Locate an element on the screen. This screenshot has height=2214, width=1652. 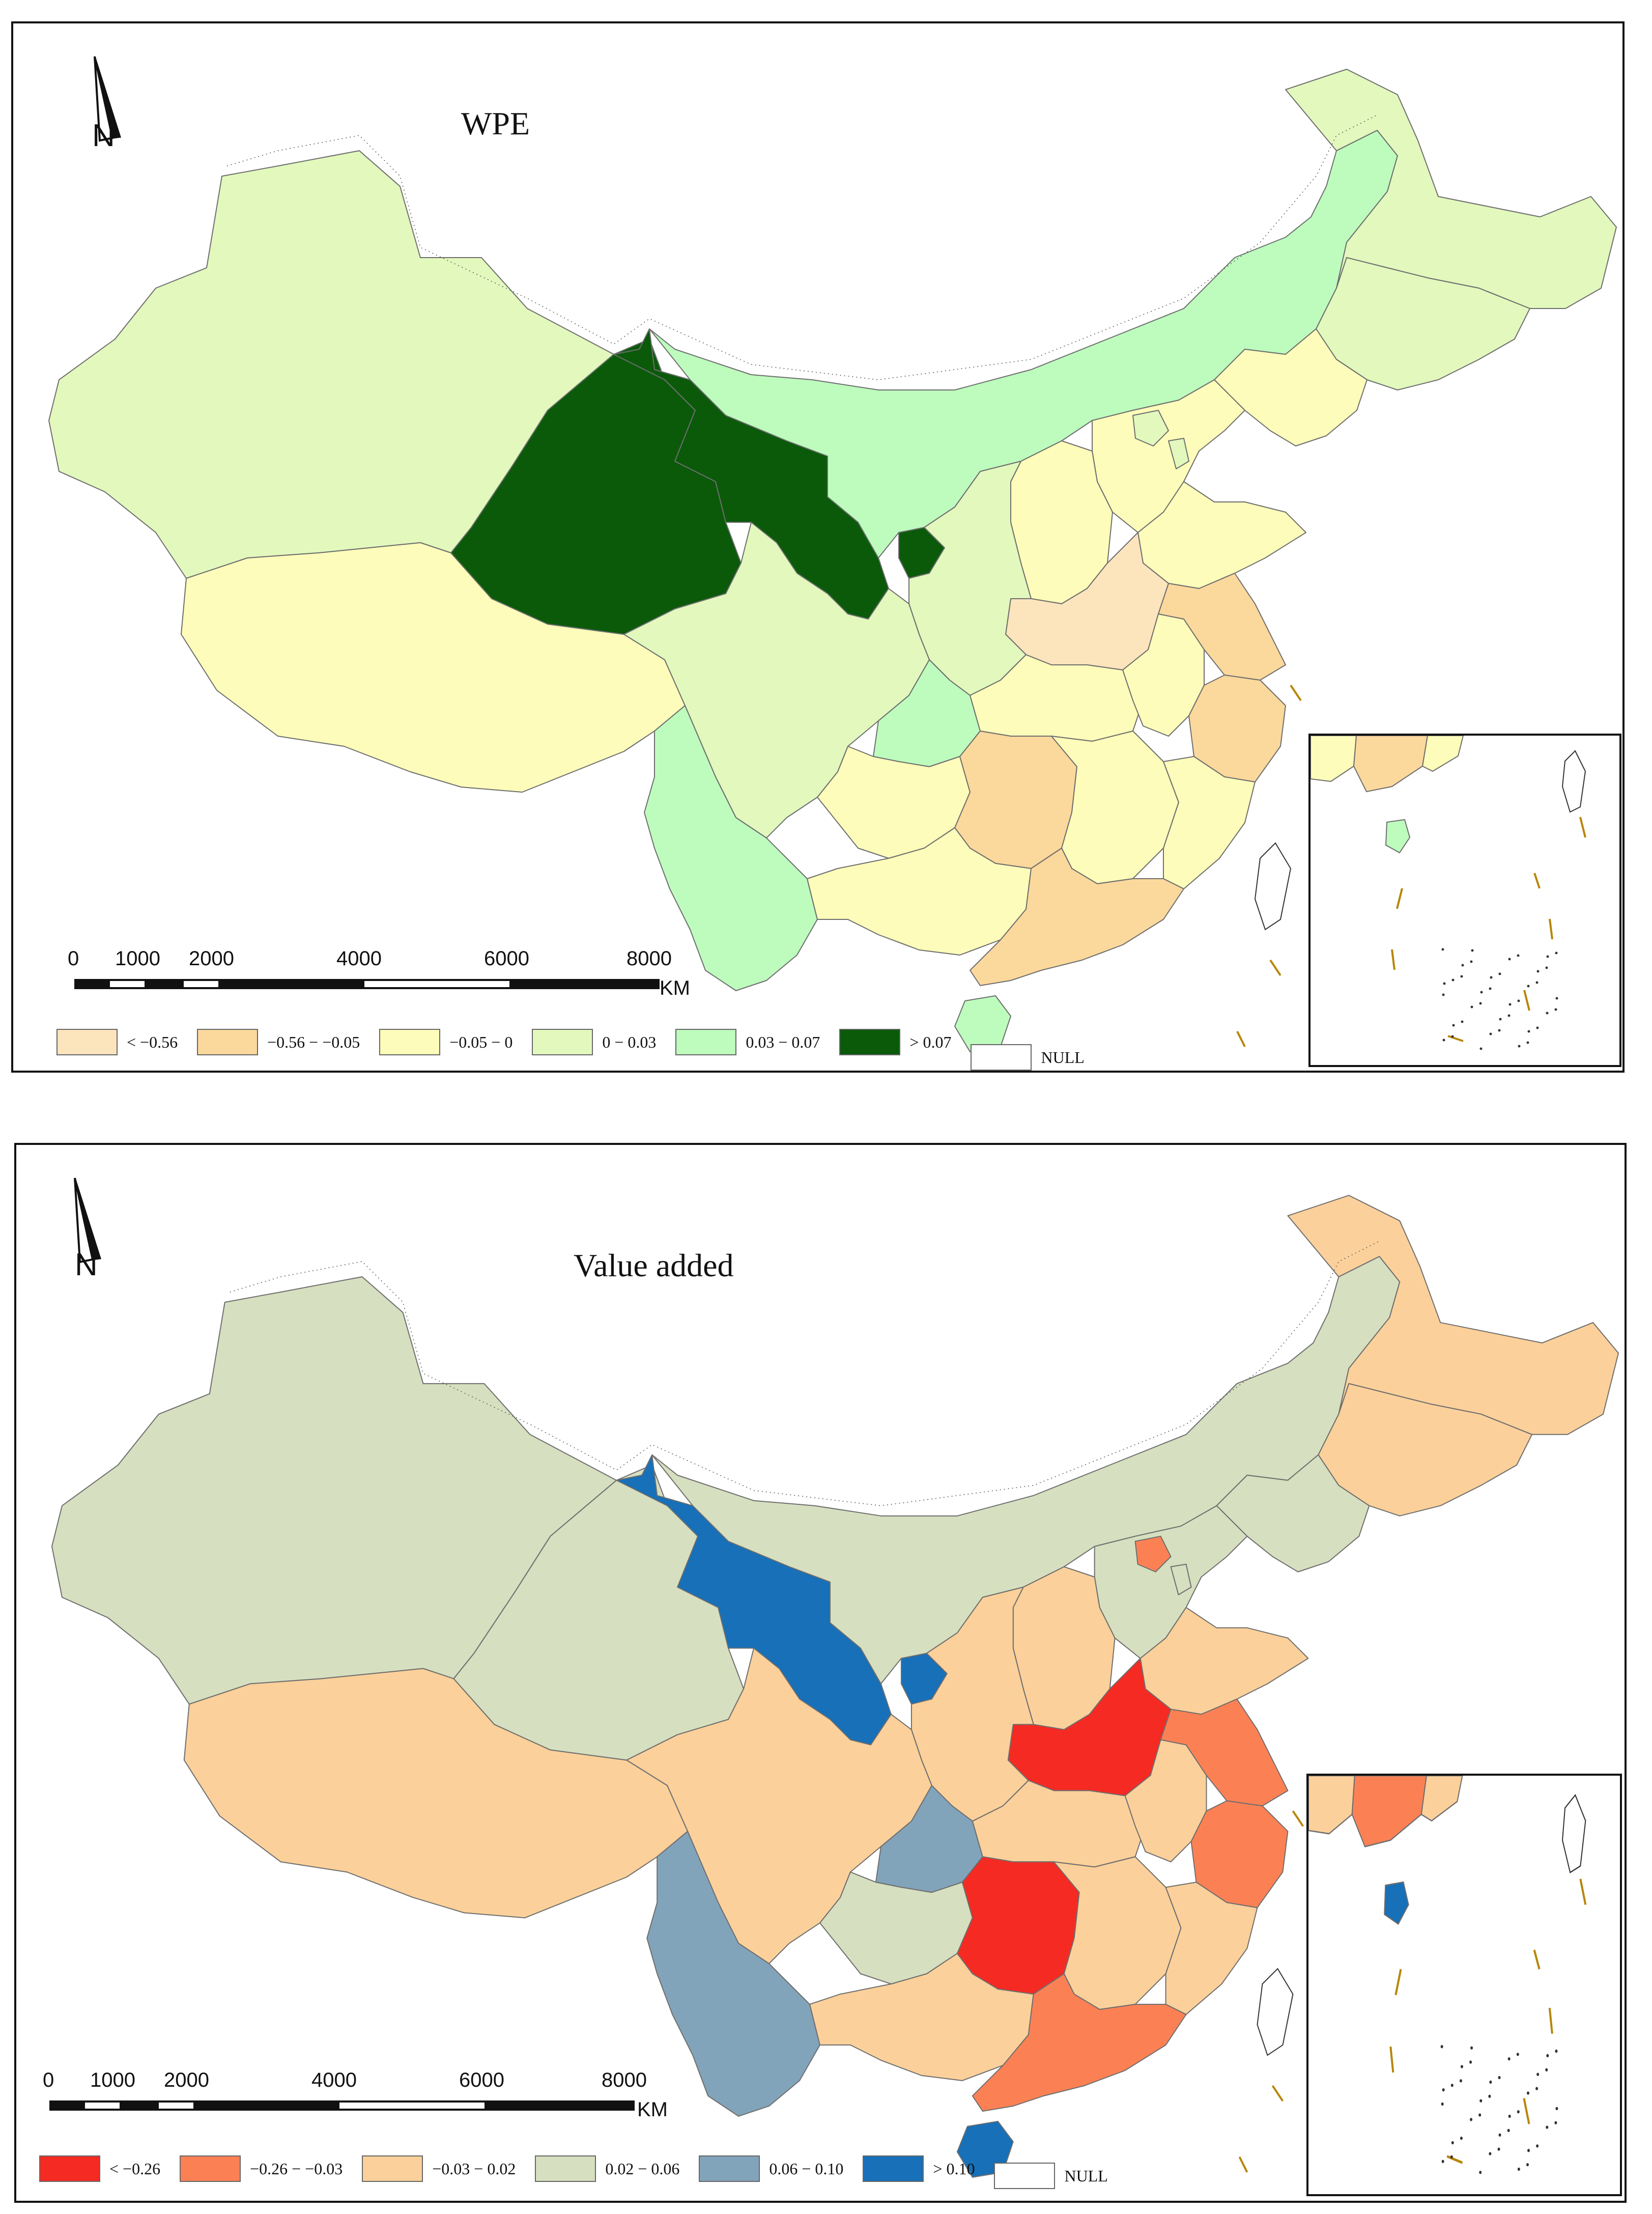
province-hunan is located at coordinates (1015, 800).